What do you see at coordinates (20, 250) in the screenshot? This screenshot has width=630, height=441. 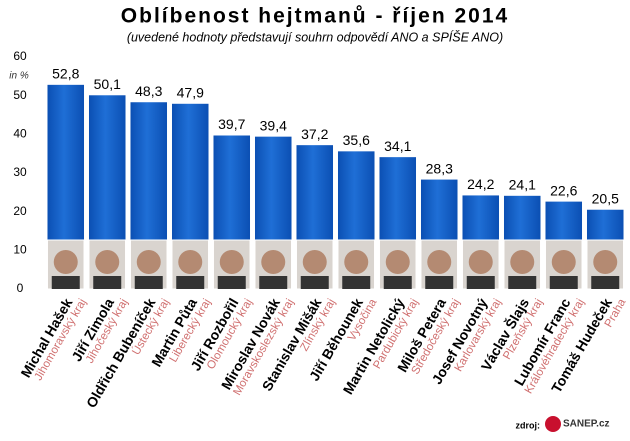 I see `y-tick-label: 10` at bounding box center [20, 250].